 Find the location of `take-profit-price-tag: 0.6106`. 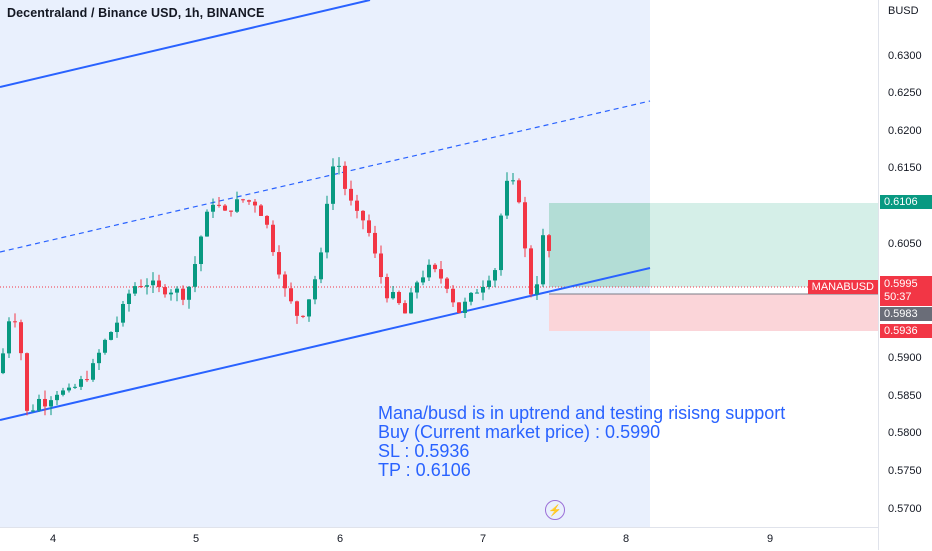

take-profit-price-tag: 0.6106 is located at coordinates (906, 202).